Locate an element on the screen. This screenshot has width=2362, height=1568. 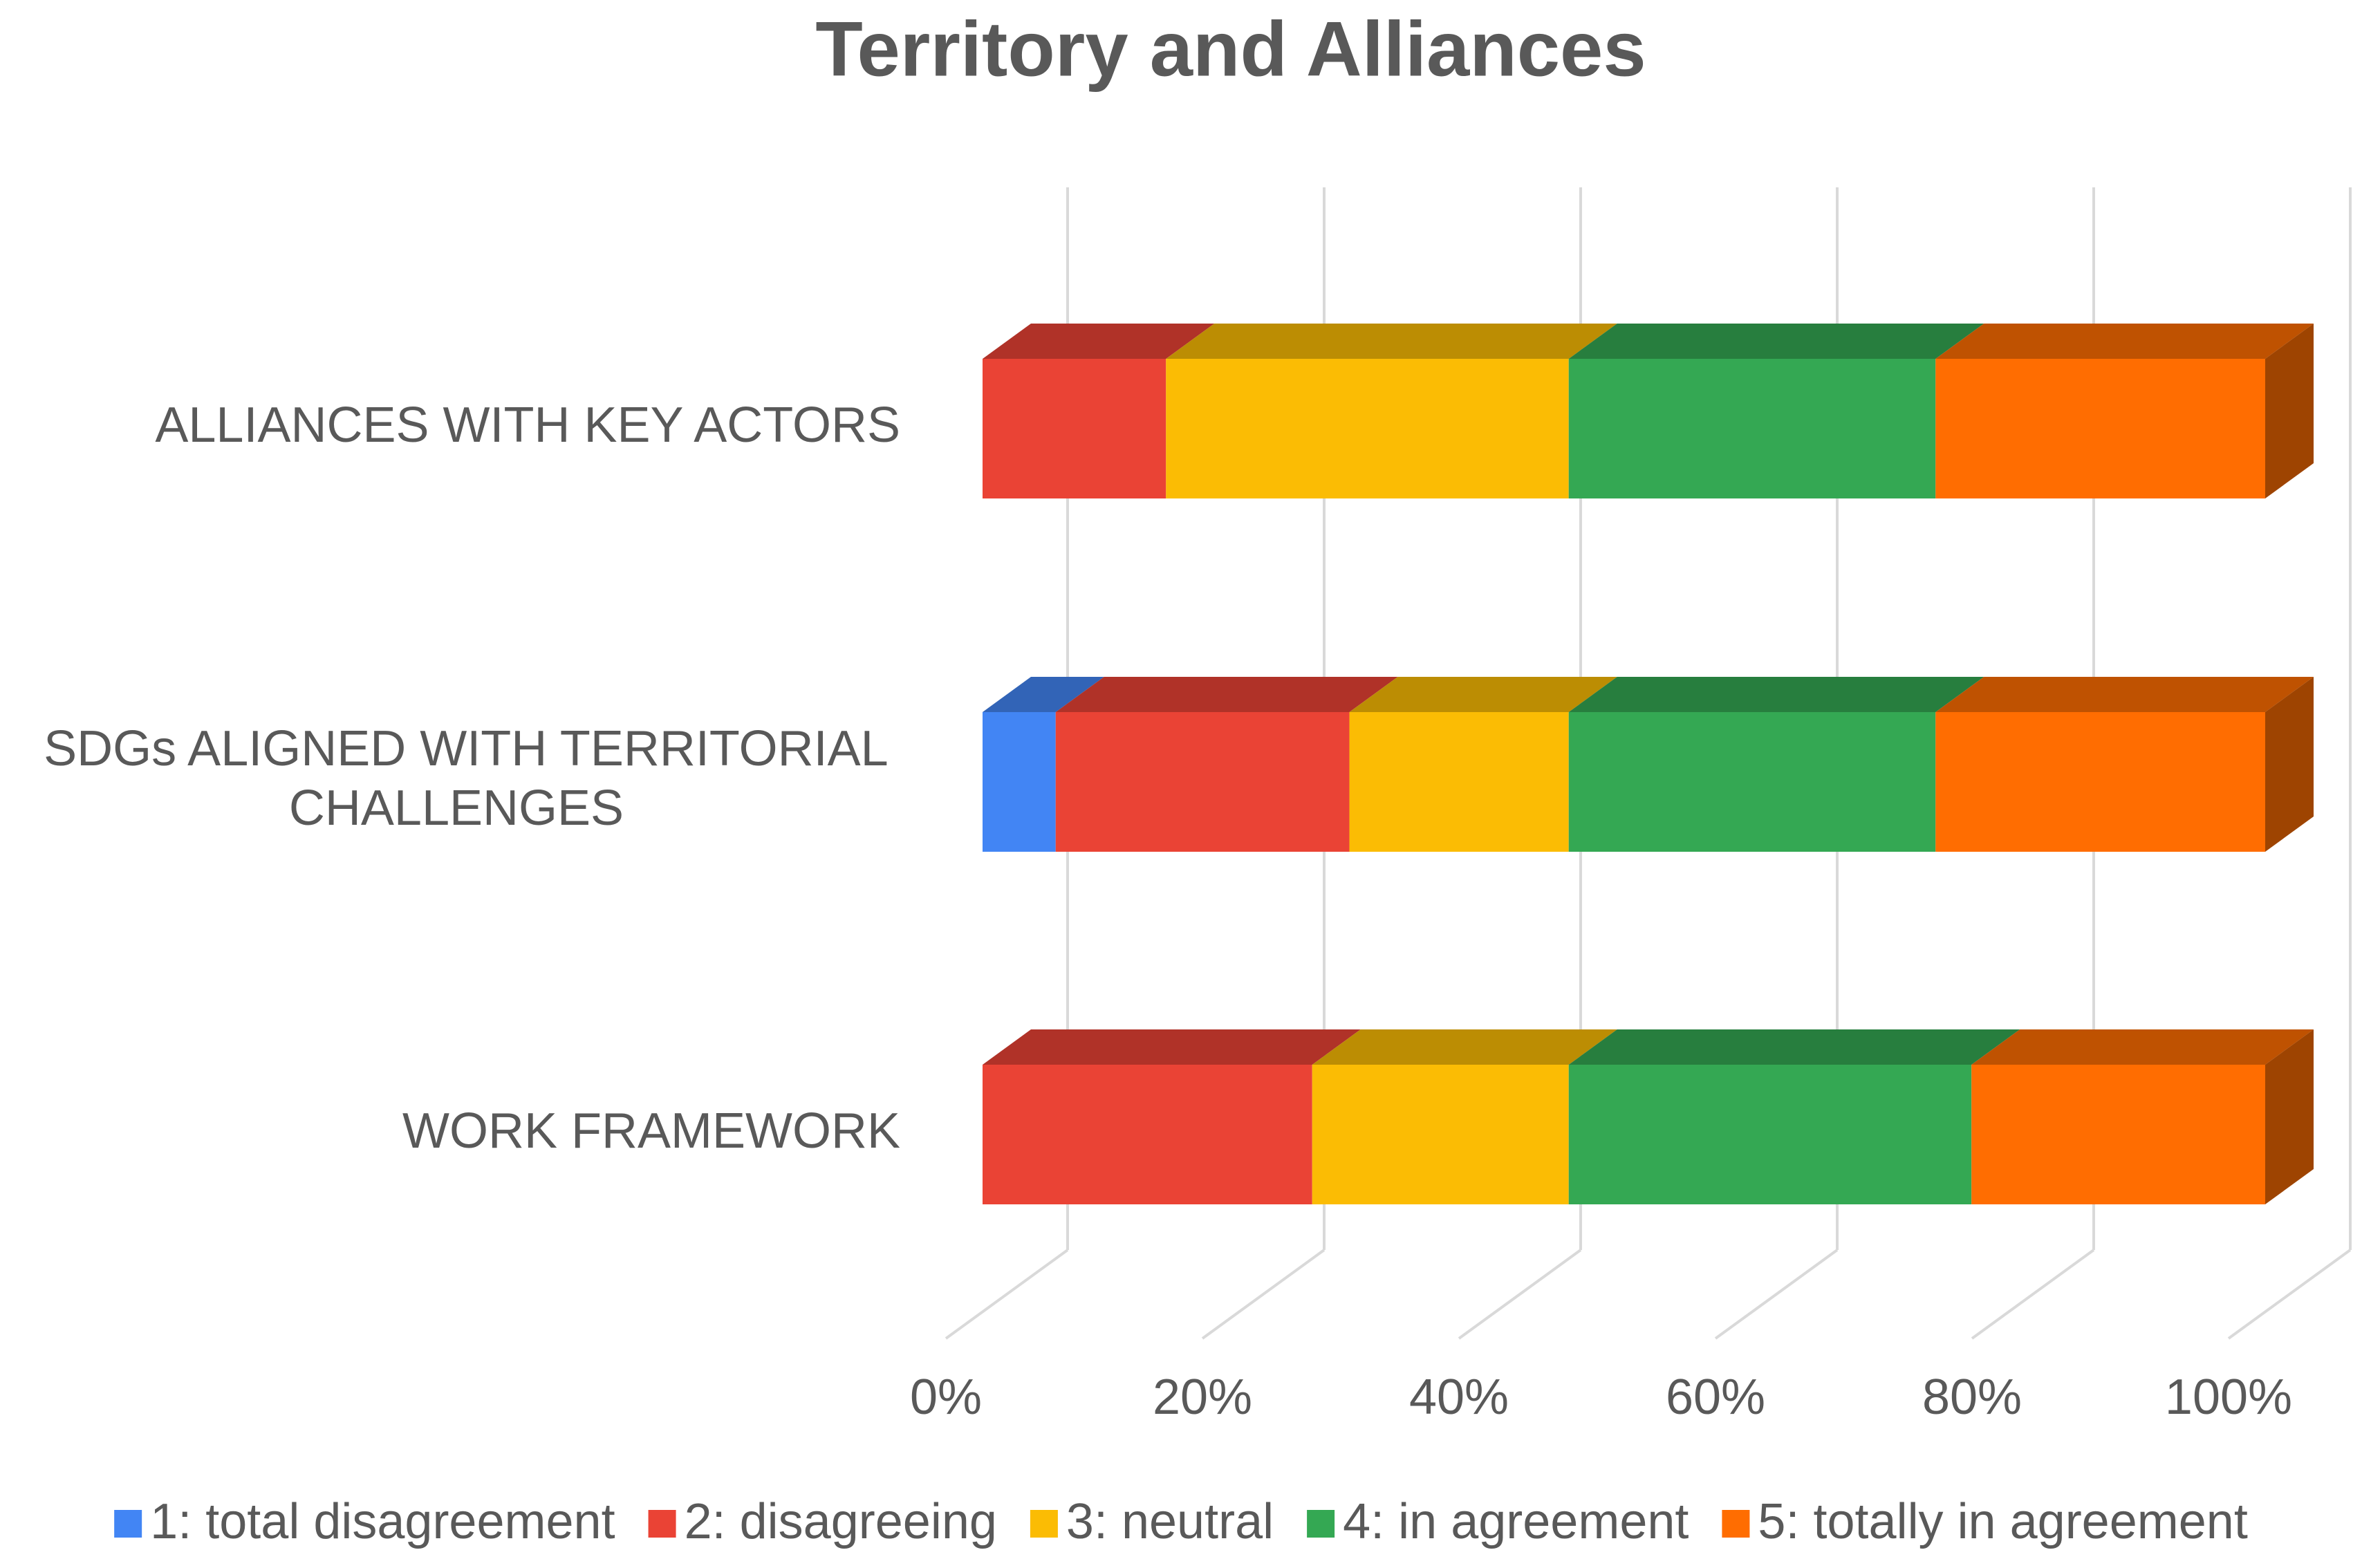
legend-item: 5: totally in agreement is located at coordinates (1985, 1521).